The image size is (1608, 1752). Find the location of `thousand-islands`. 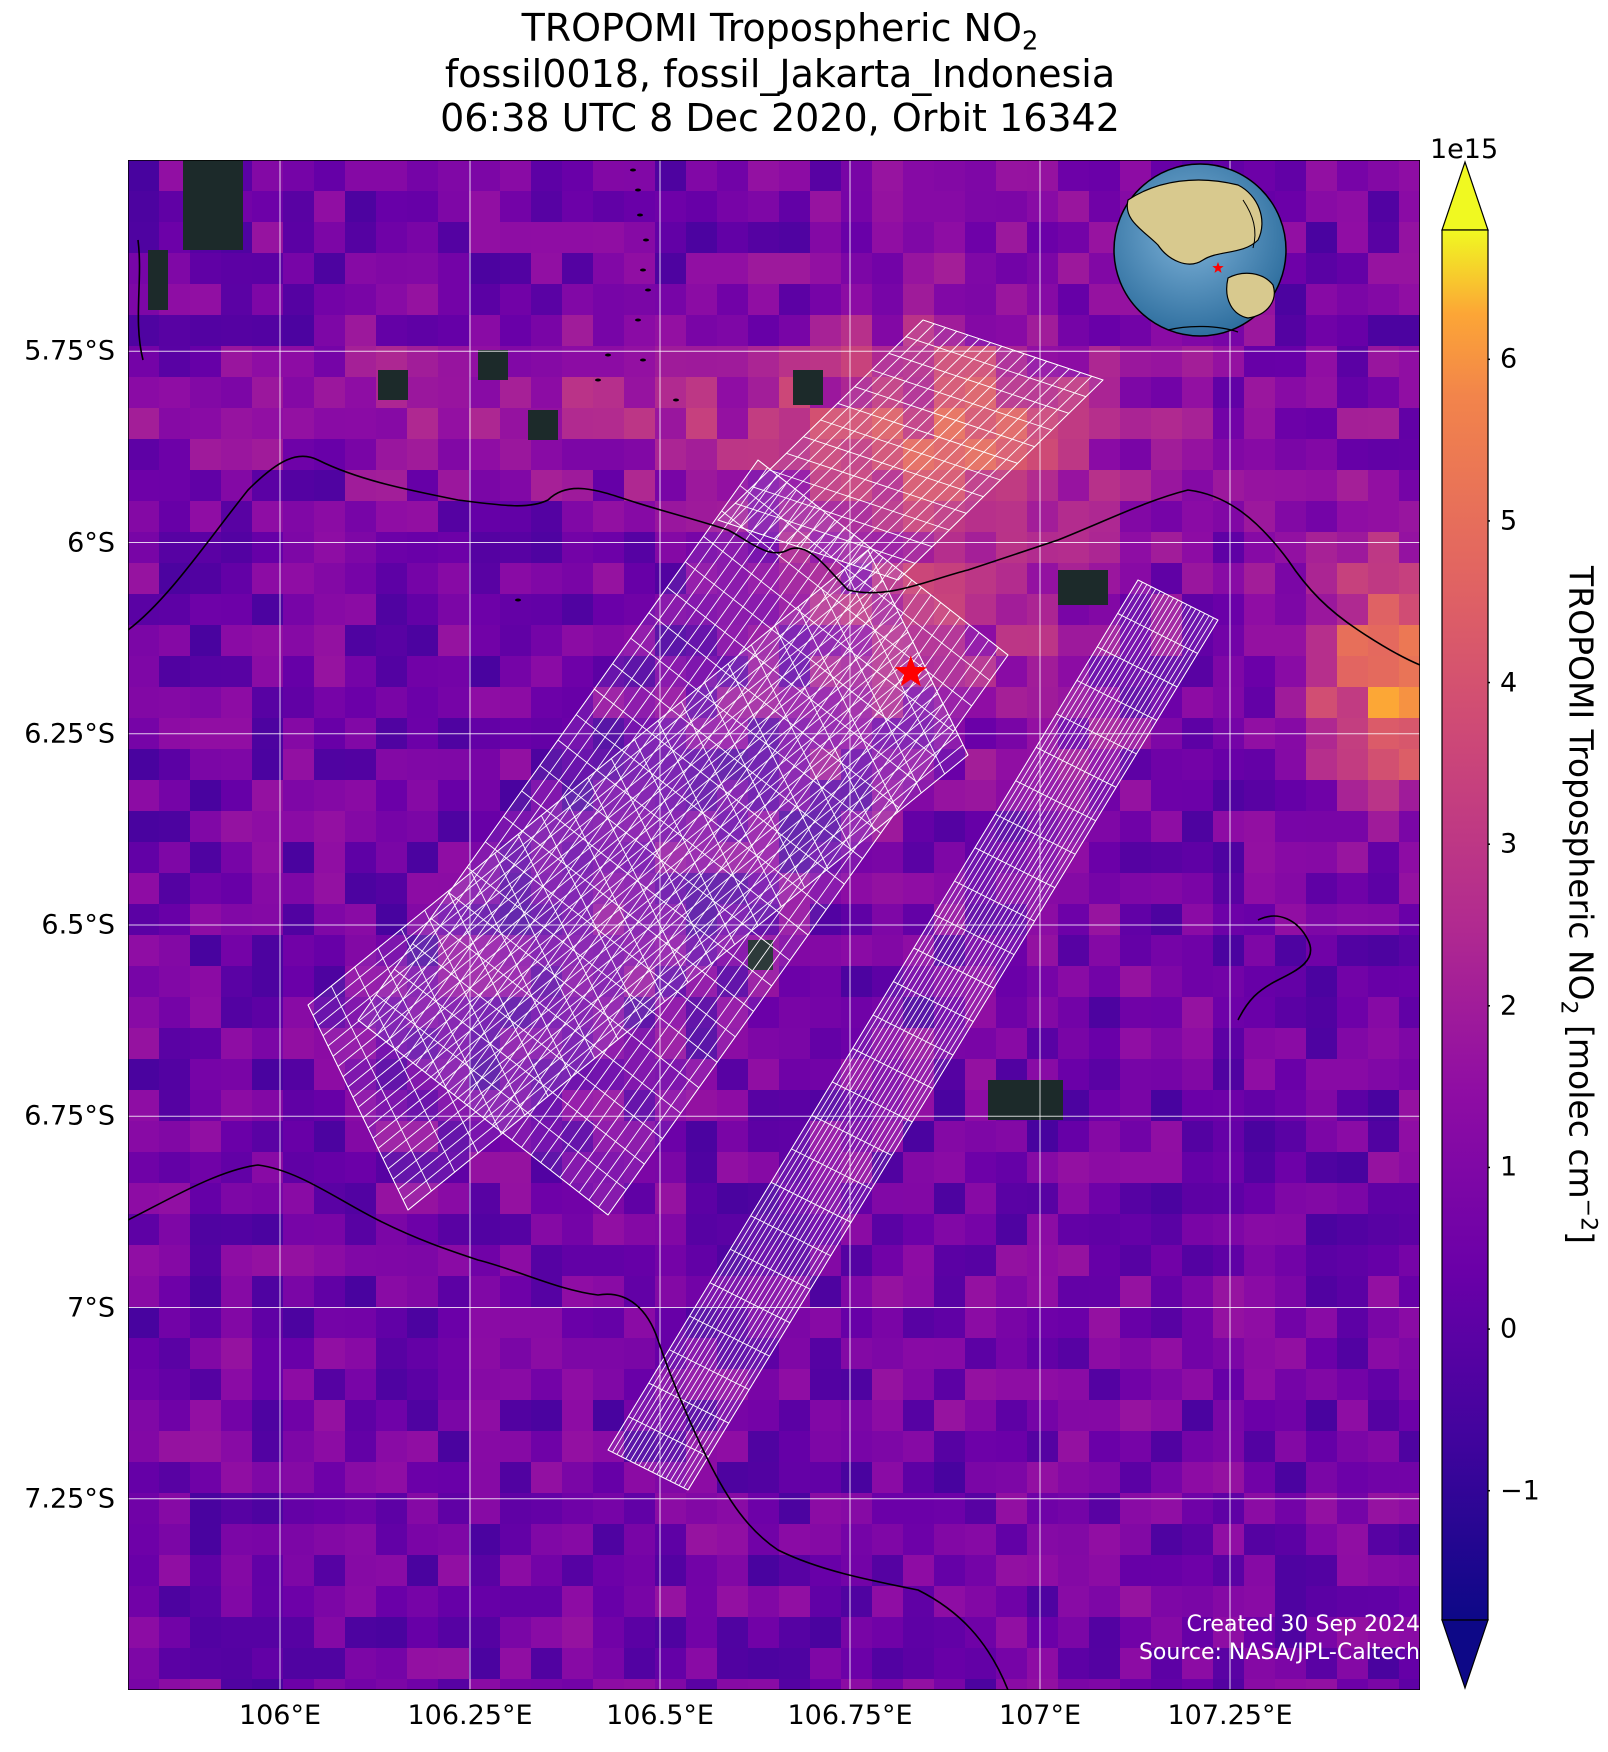

thousand-islands is located at coordinates (597, 385).